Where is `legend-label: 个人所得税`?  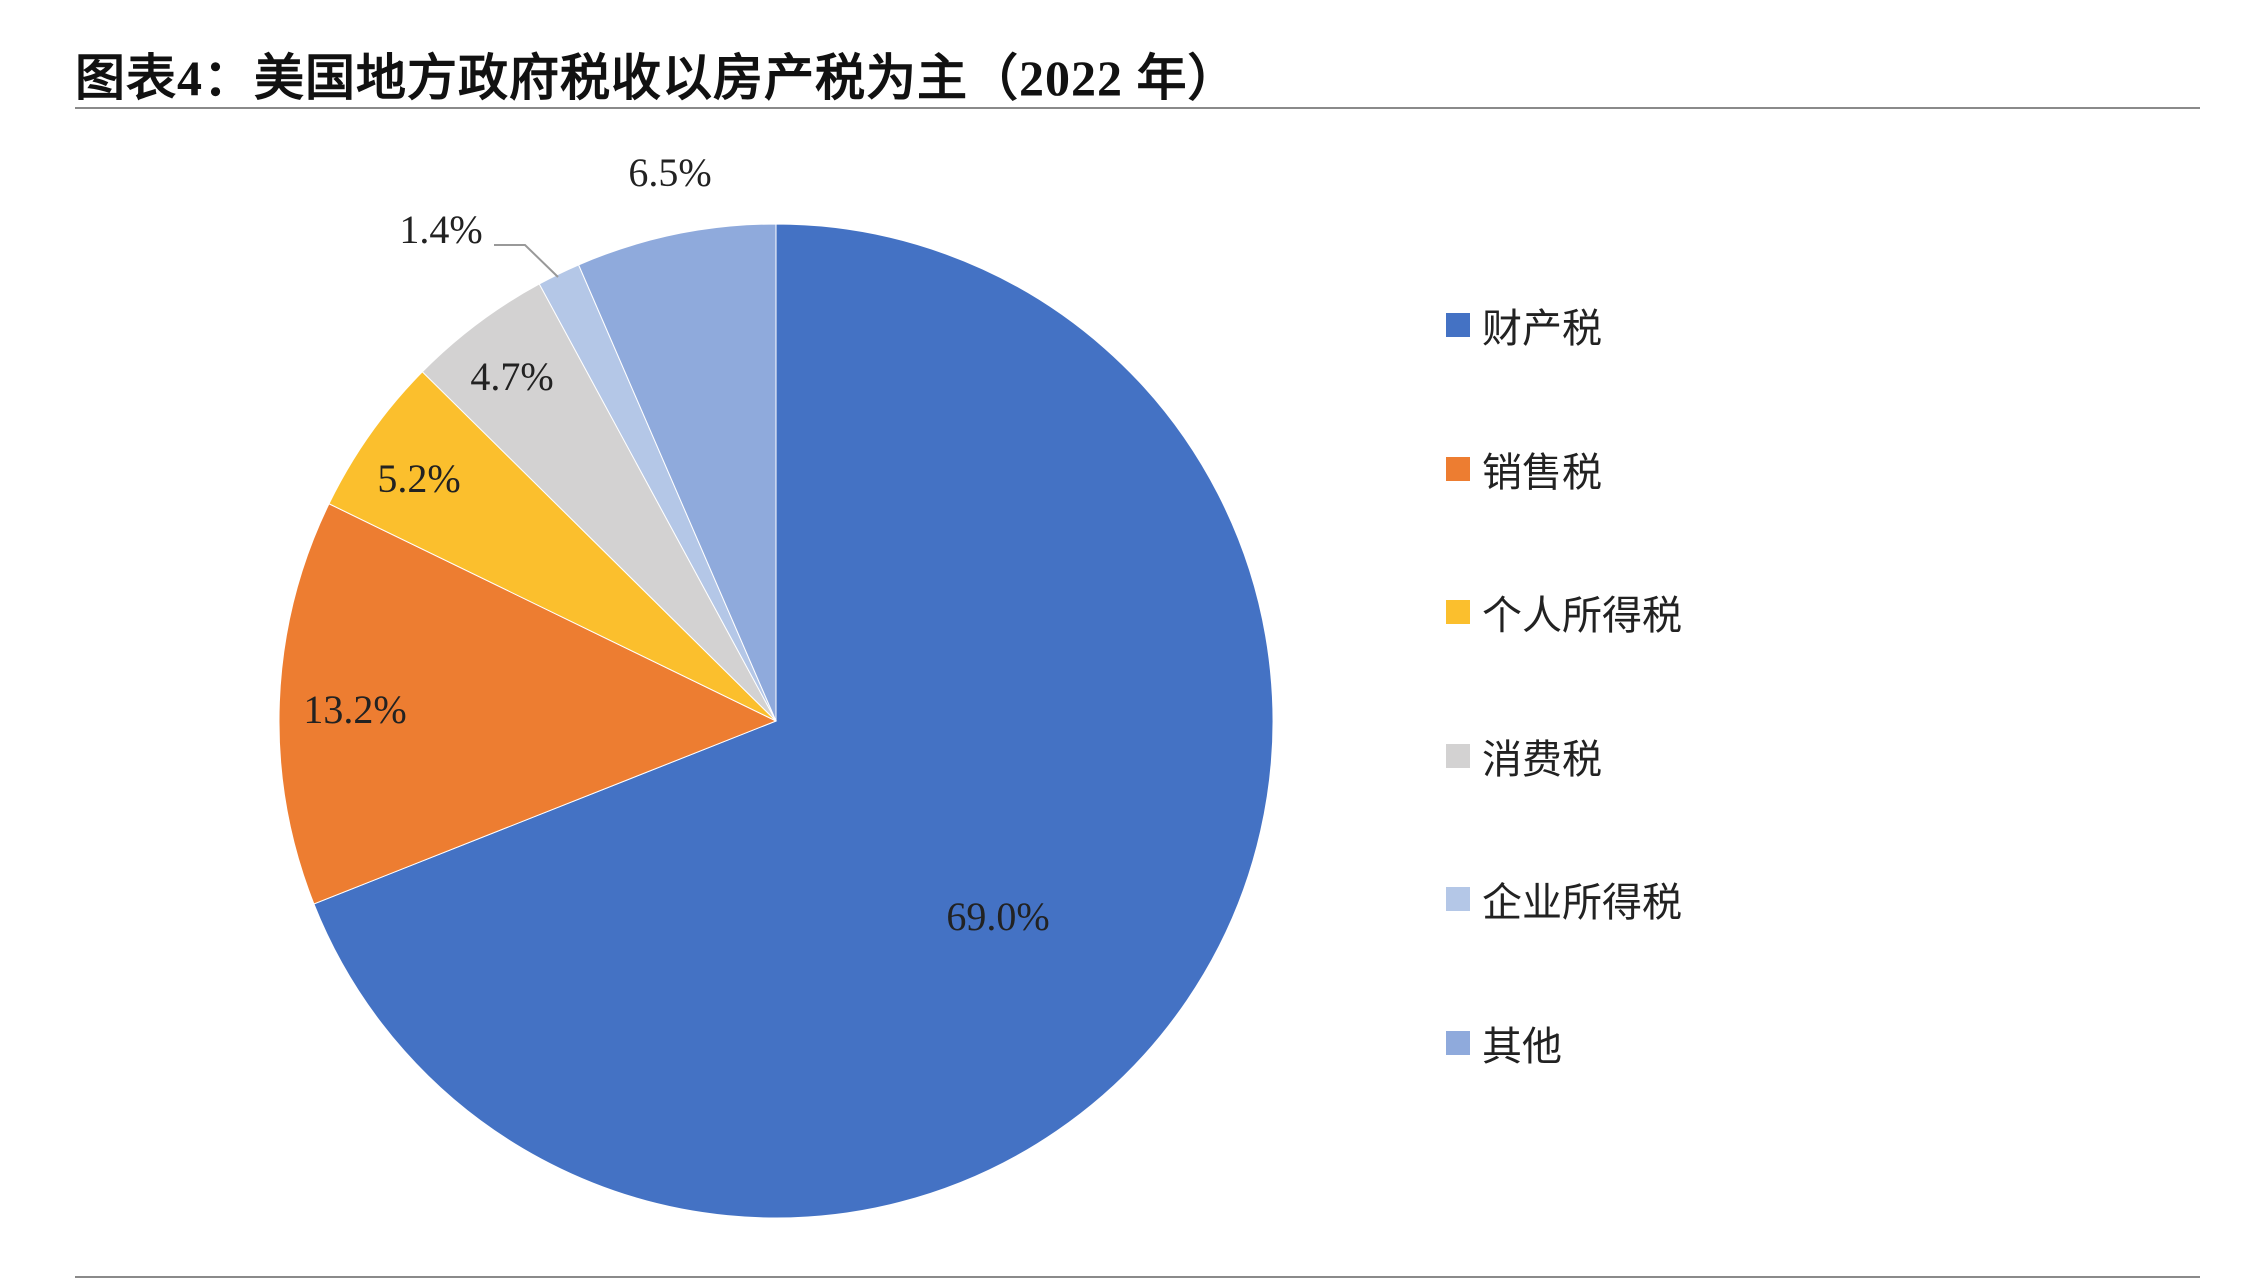 legend-label: 个人所得税 is located at coordinates (1582, 615).